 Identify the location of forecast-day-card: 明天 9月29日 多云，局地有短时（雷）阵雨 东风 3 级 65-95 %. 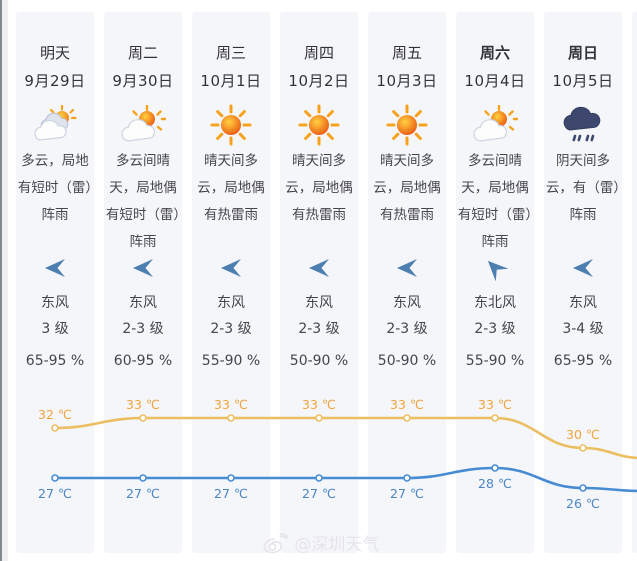
(55, 282).